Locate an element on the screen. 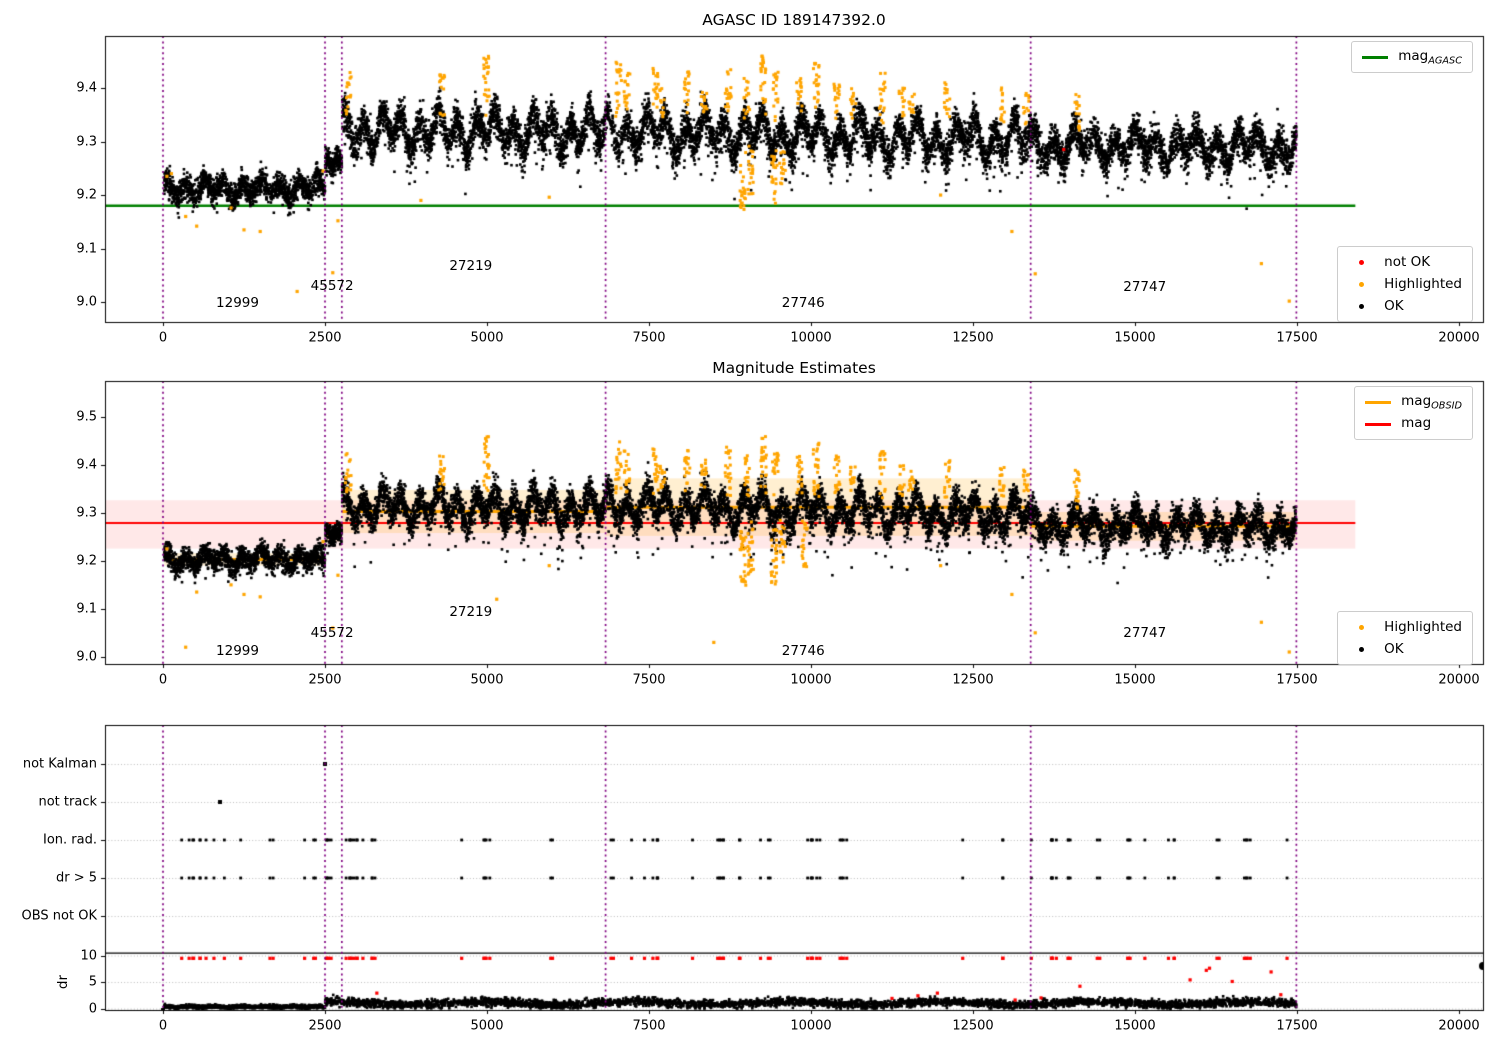 The image size is (1500, 1050). legend-point-categories-middle-plot: Highlighted OK is located at coordinates (1405, 638).